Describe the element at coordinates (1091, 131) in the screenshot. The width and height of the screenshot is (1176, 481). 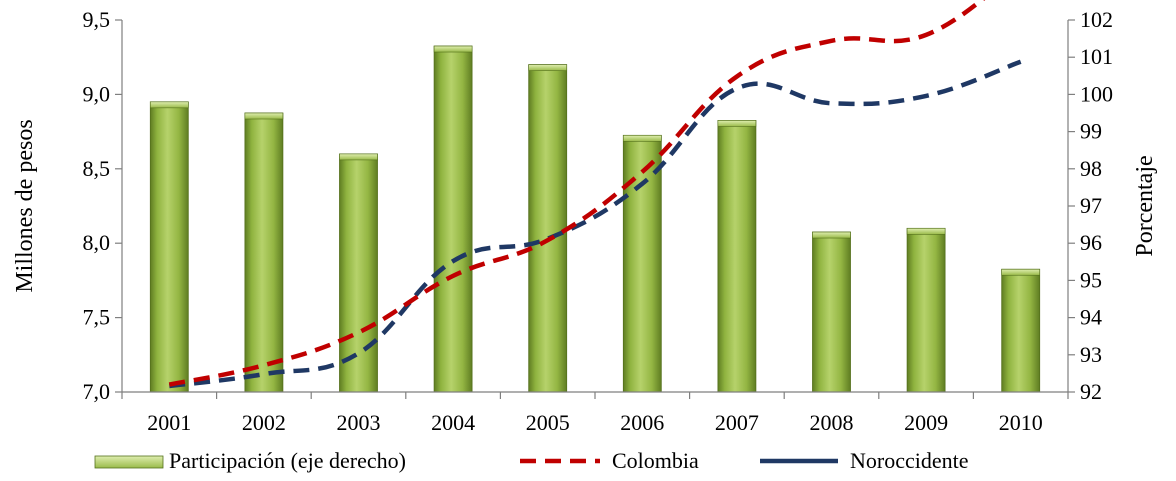
I see `right-tick-label: 99` at that location.